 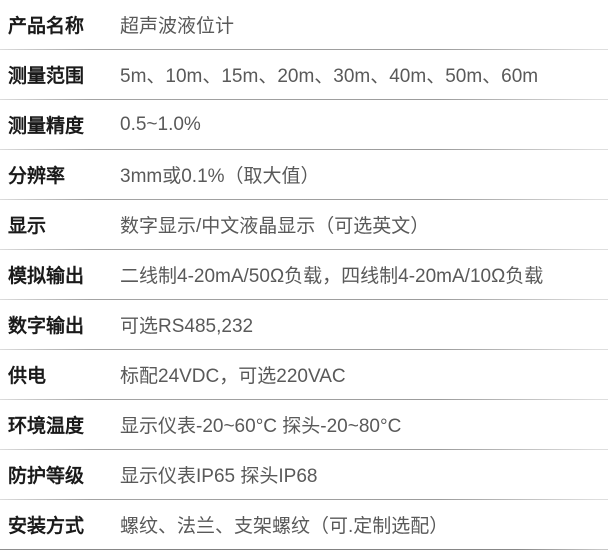 What do you see at coordinates (46, 326) in the screenshot?
I see `spec-label-digital-output: 数字输出` at bounding box center [46, 326].